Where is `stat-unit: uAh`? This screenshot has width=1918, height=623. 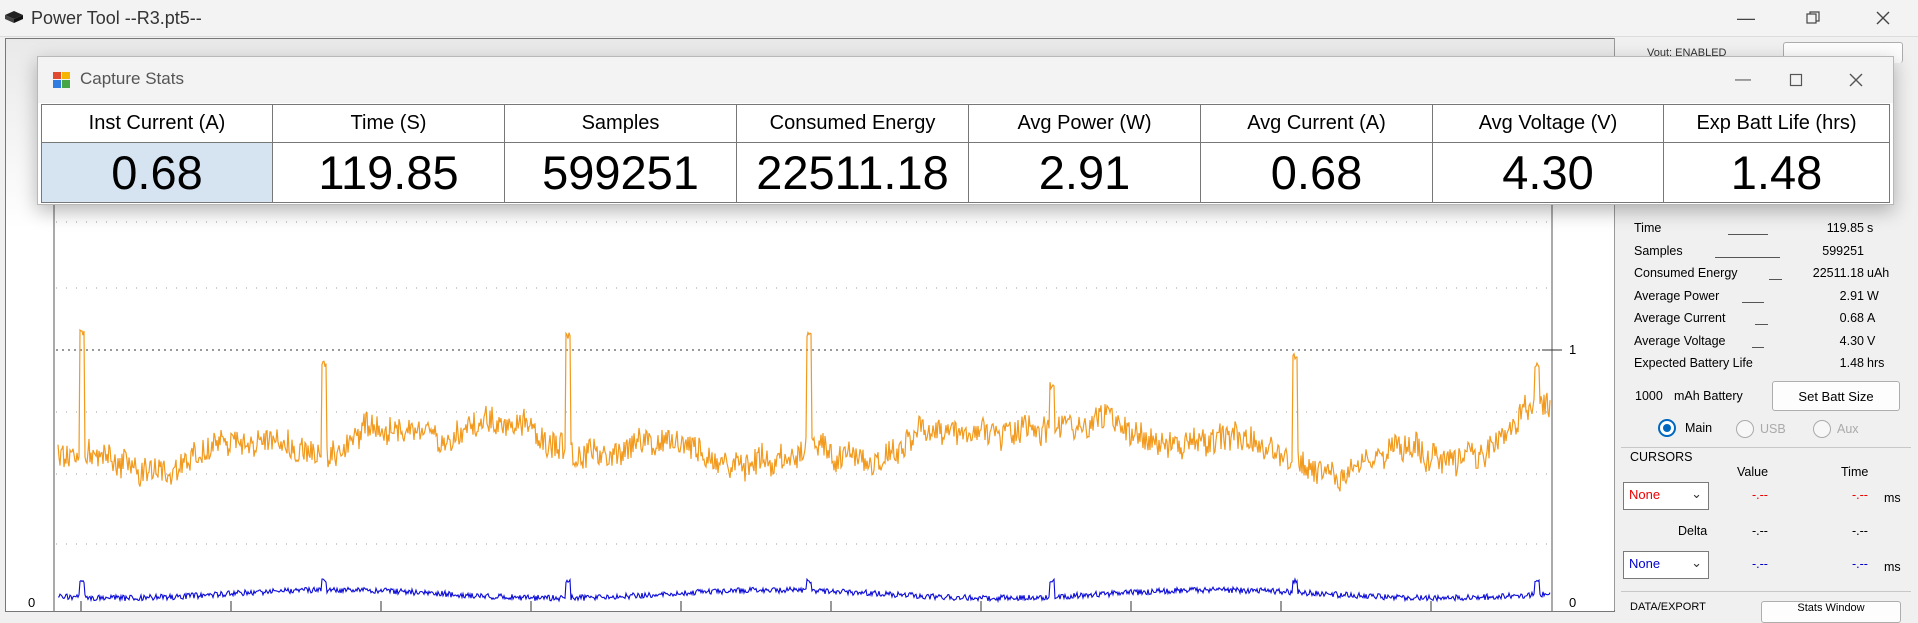 stat-unit: uAh is located at coordinates (1878, 273).